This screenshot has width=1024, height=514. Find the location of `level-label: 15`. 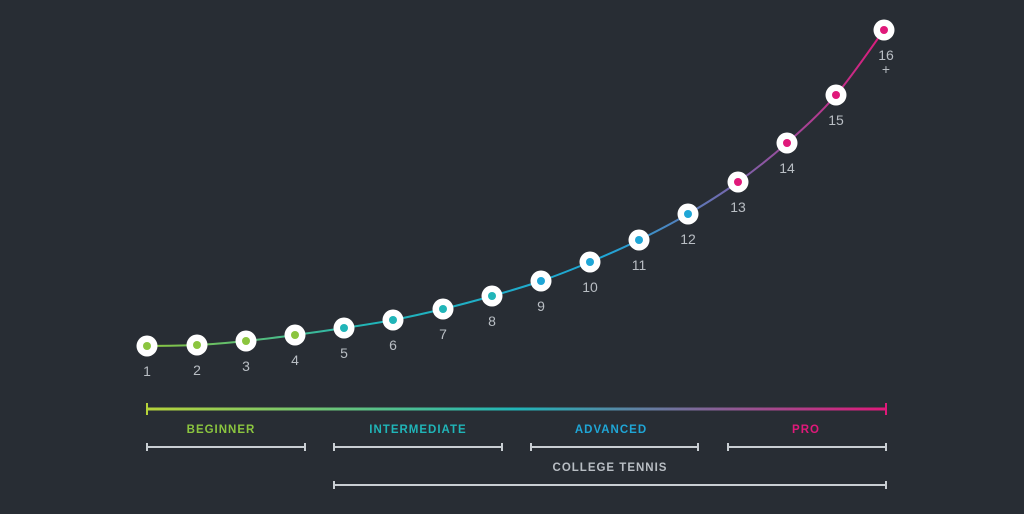

level-label: 15 is located at coordinates (836, 120).